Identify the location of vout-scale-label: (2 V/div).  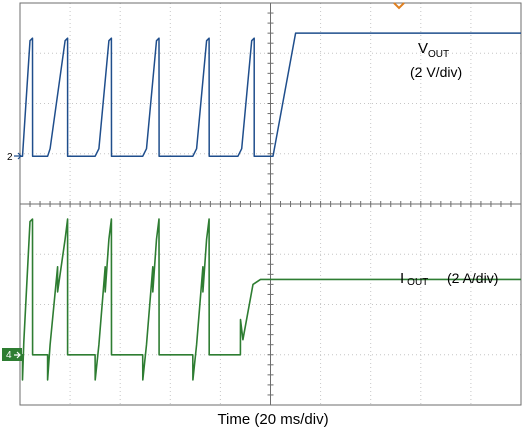
(436, 72).